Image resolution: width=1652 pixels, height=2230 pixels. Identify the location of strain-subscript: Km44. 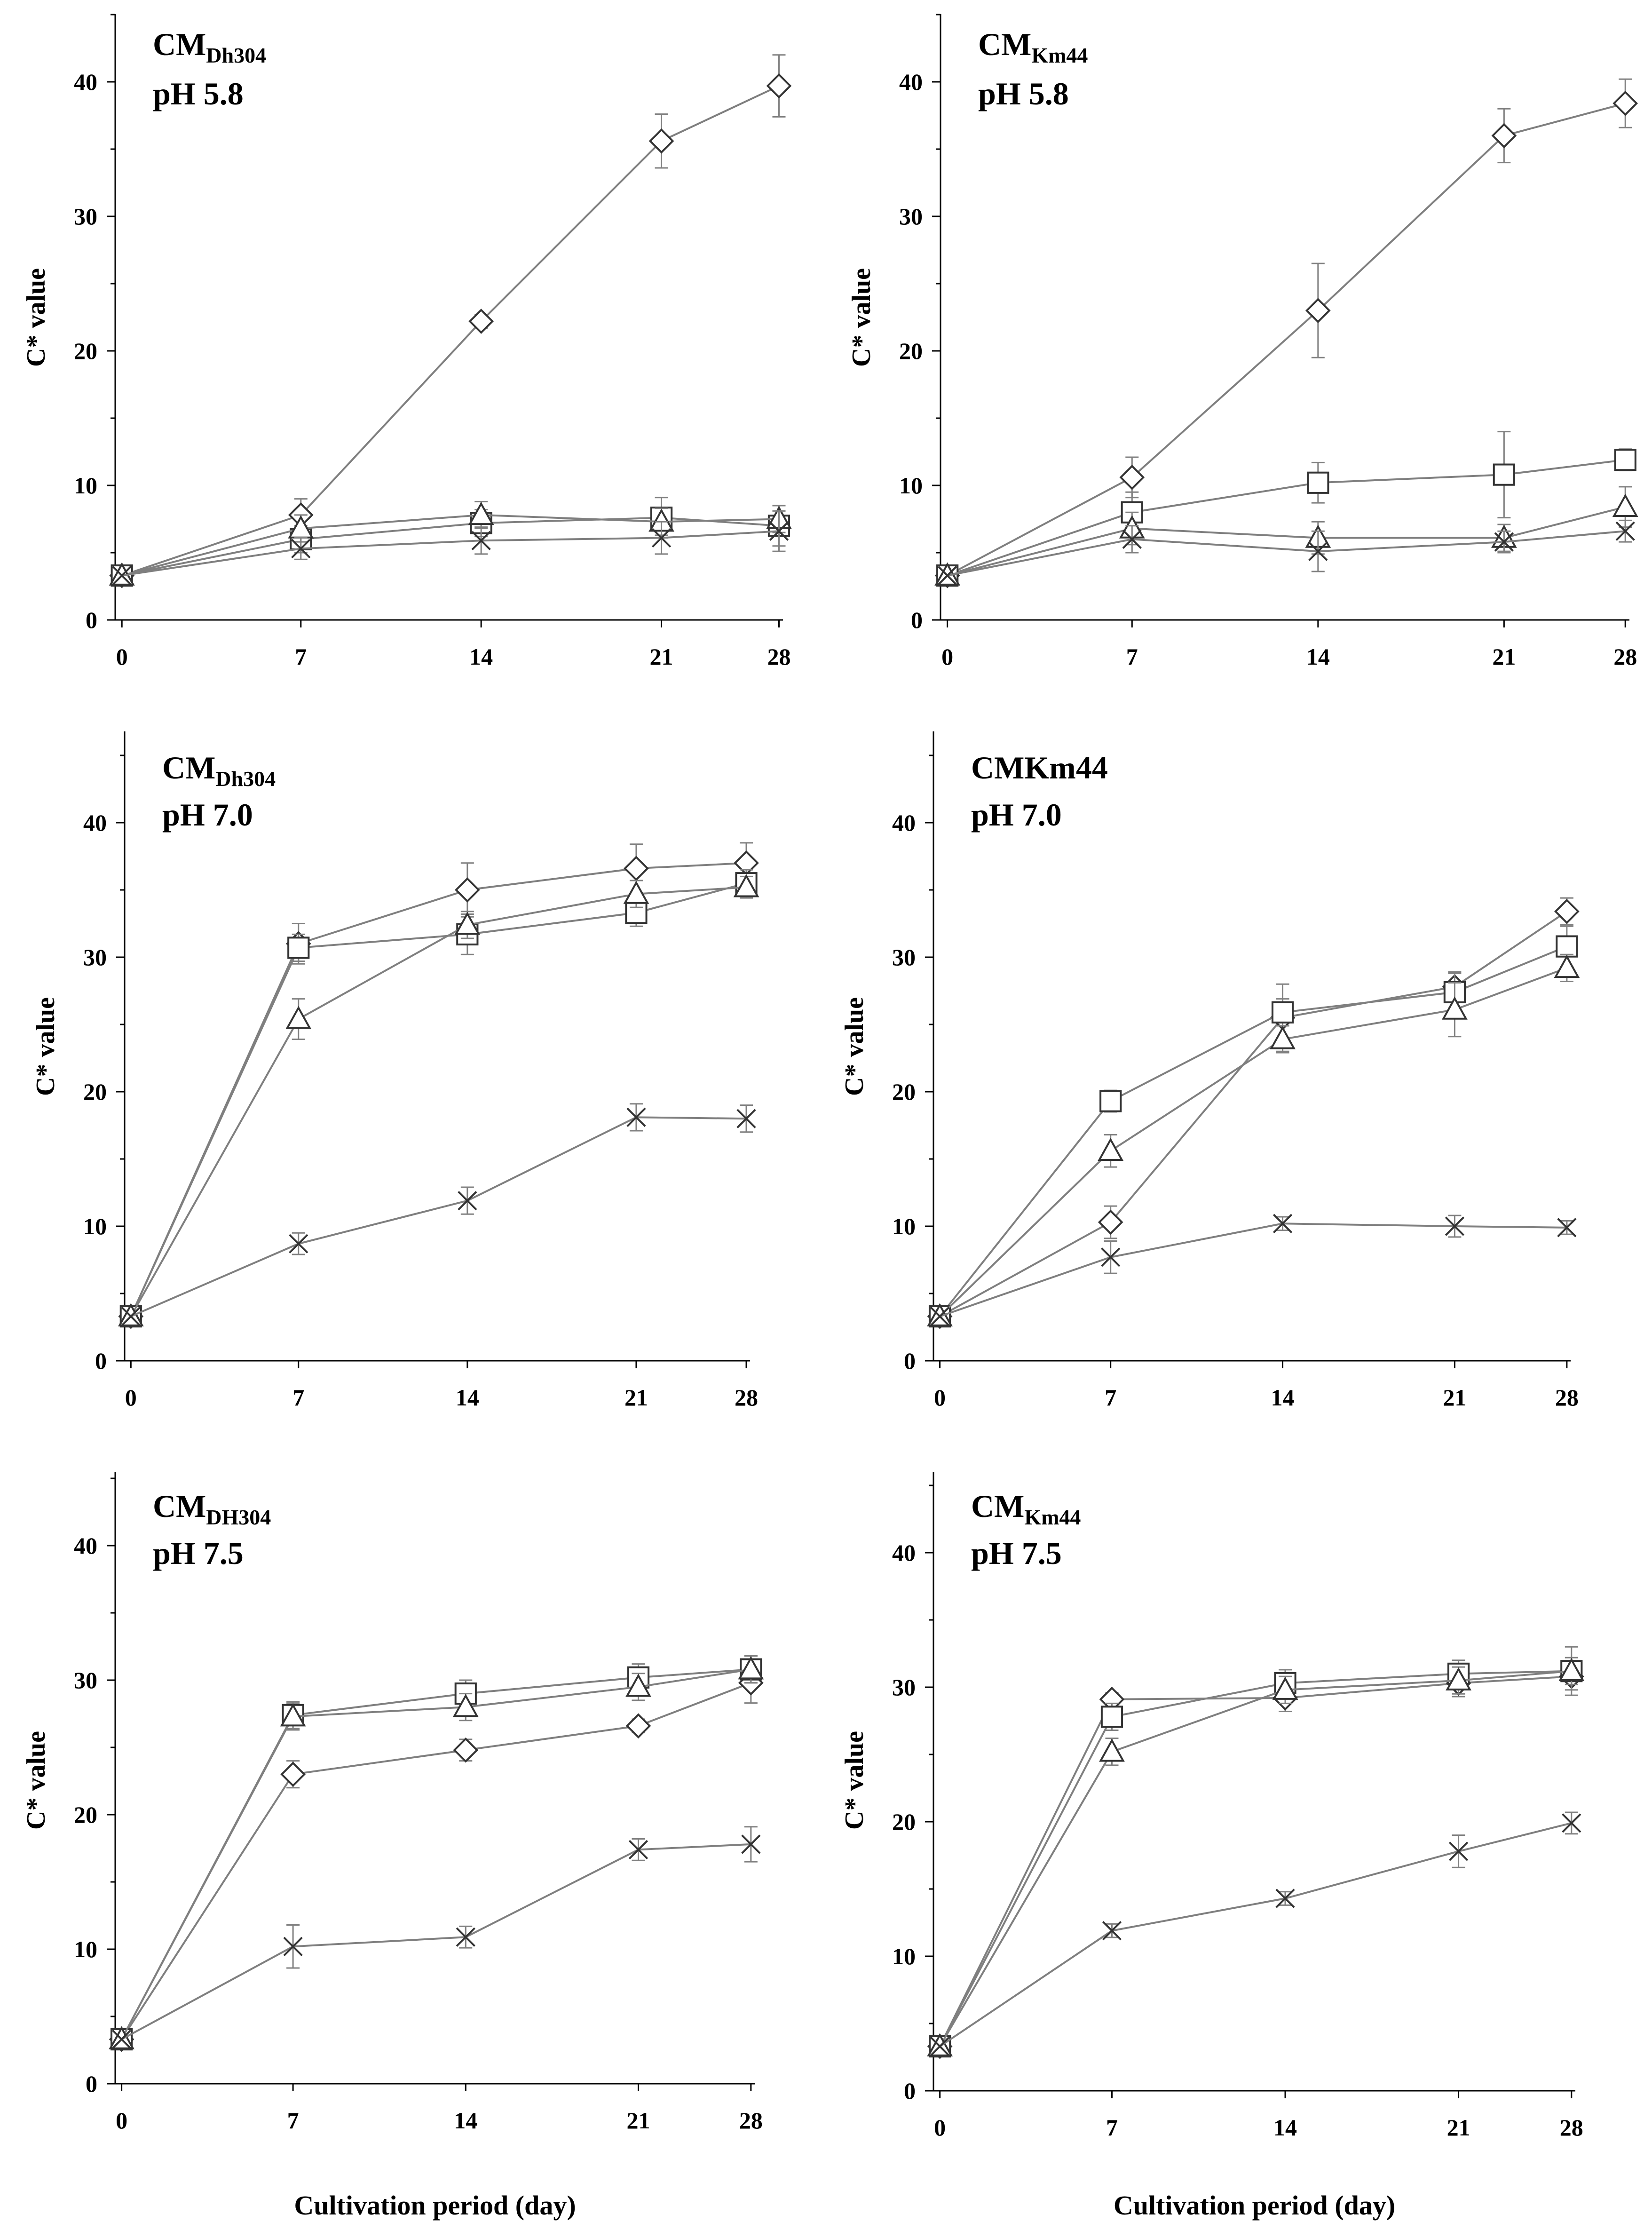
(1052, 1517).